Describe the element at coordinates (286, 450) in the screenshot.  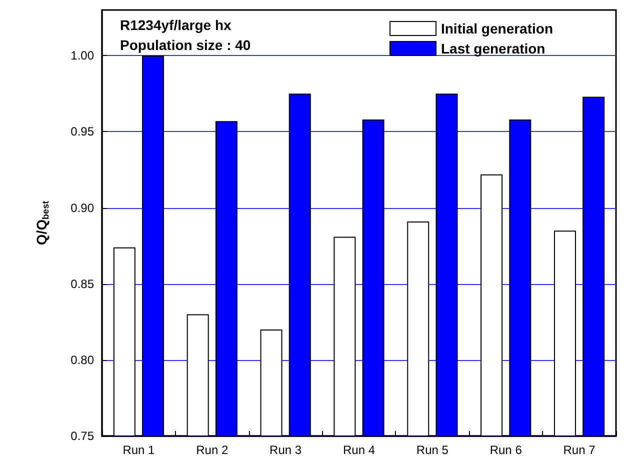
I see `x-tick-label: Run 3` at that location.